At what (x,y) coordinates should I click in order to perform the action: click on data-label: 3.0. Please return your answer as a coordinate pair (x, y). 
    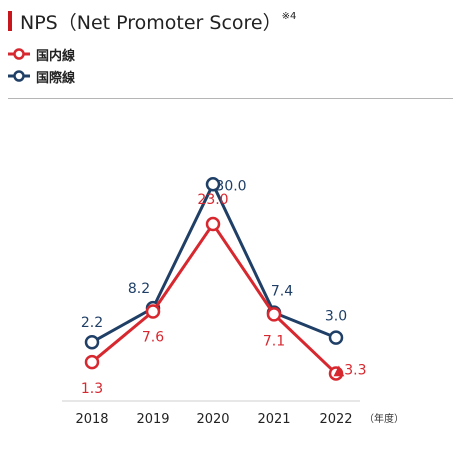
    Looking at the image, I should click on (336, 317).